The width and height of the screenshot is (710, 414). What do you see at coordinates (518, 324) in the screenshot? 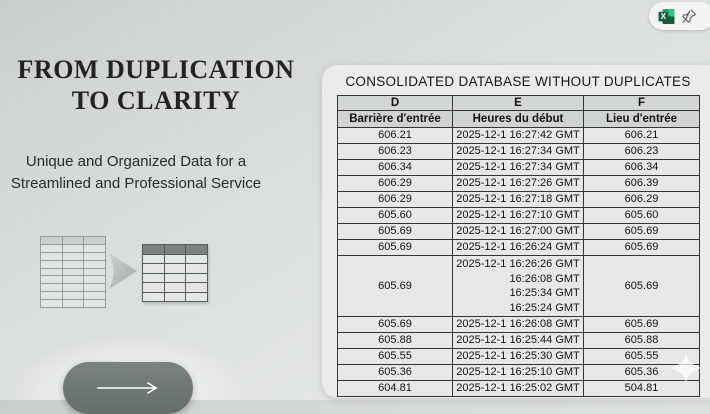
I see `table-cell: 2025-12-1 16:26:08 GMT` at bounding box center [518, 324].